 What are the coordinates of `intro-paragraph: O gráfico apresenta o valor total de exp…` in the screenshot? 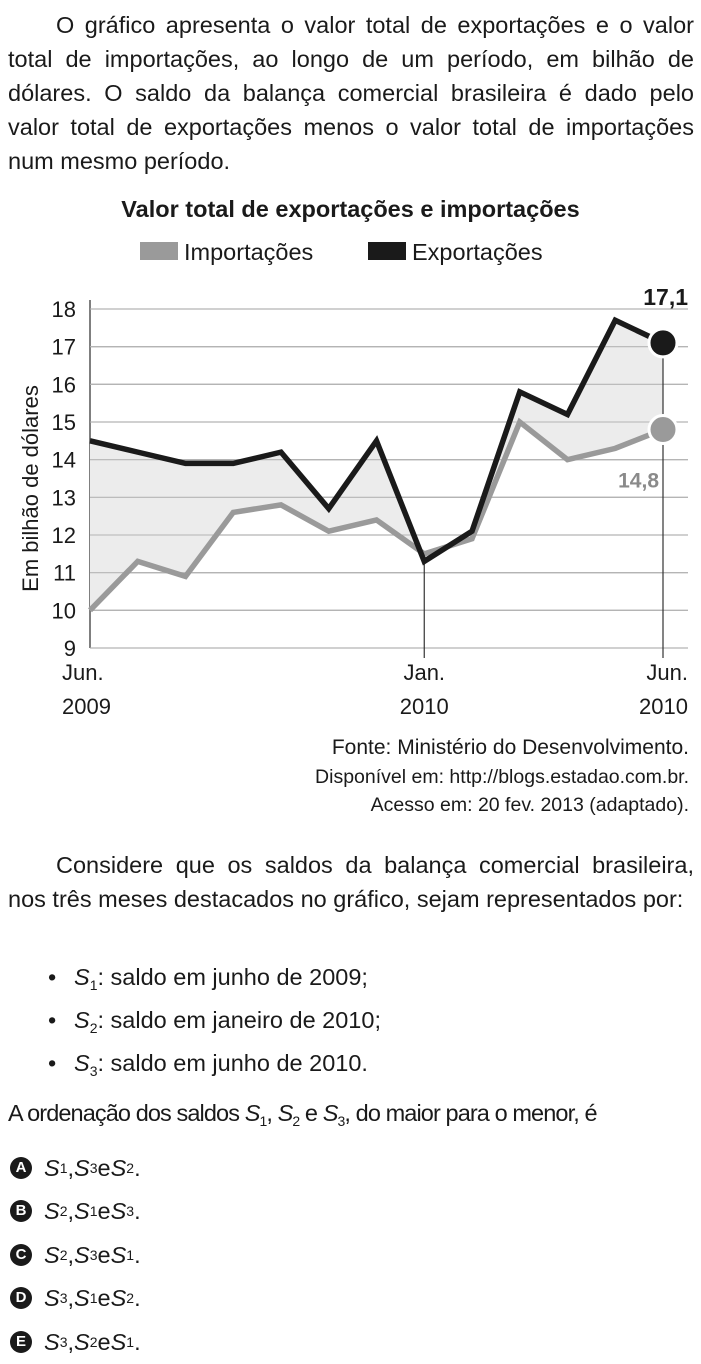 It's located at (351, 93).